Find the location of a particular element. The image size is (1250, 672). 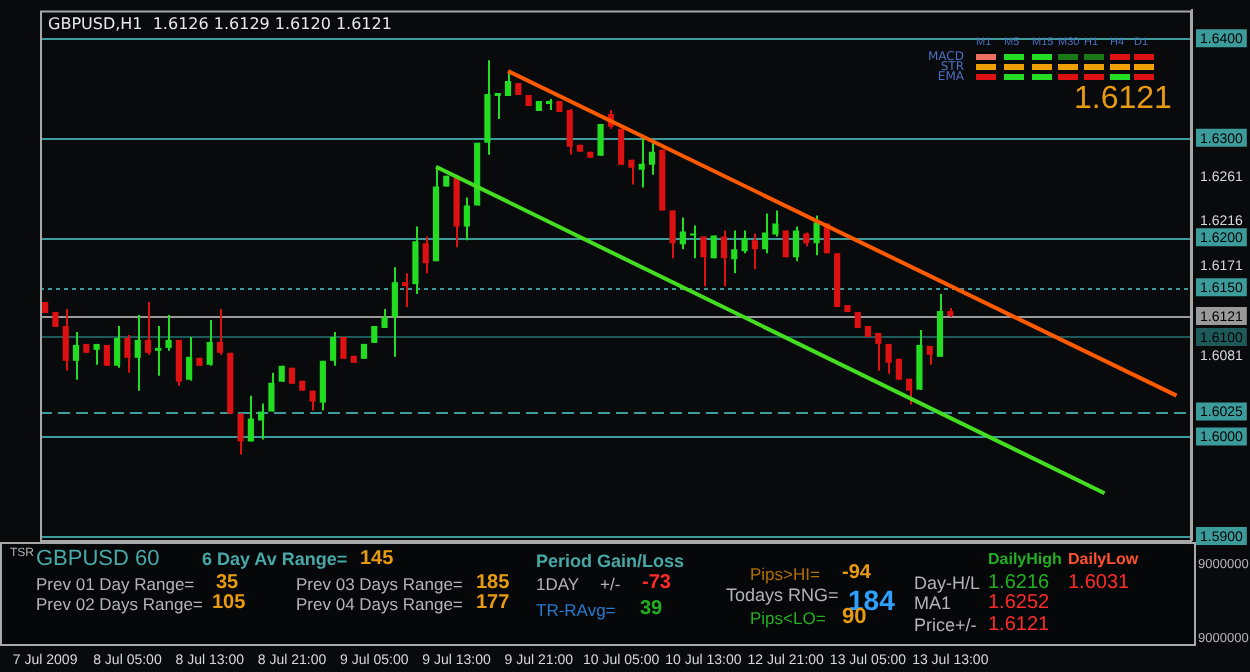

text: 105 is located at coordinates (229, 603).